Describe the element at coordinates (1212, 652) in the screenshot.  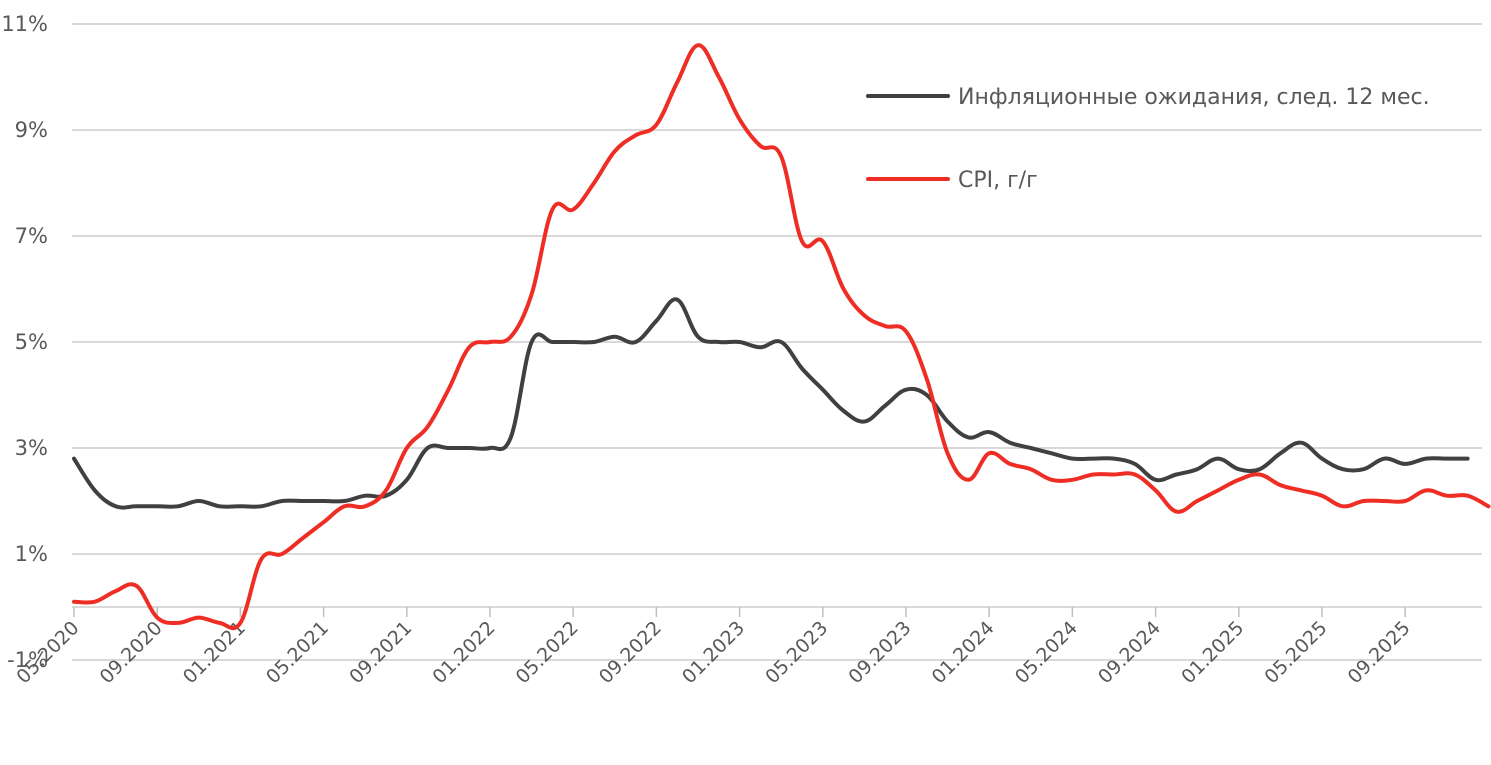
I see `x-tick-label: 01.2025` at that location.